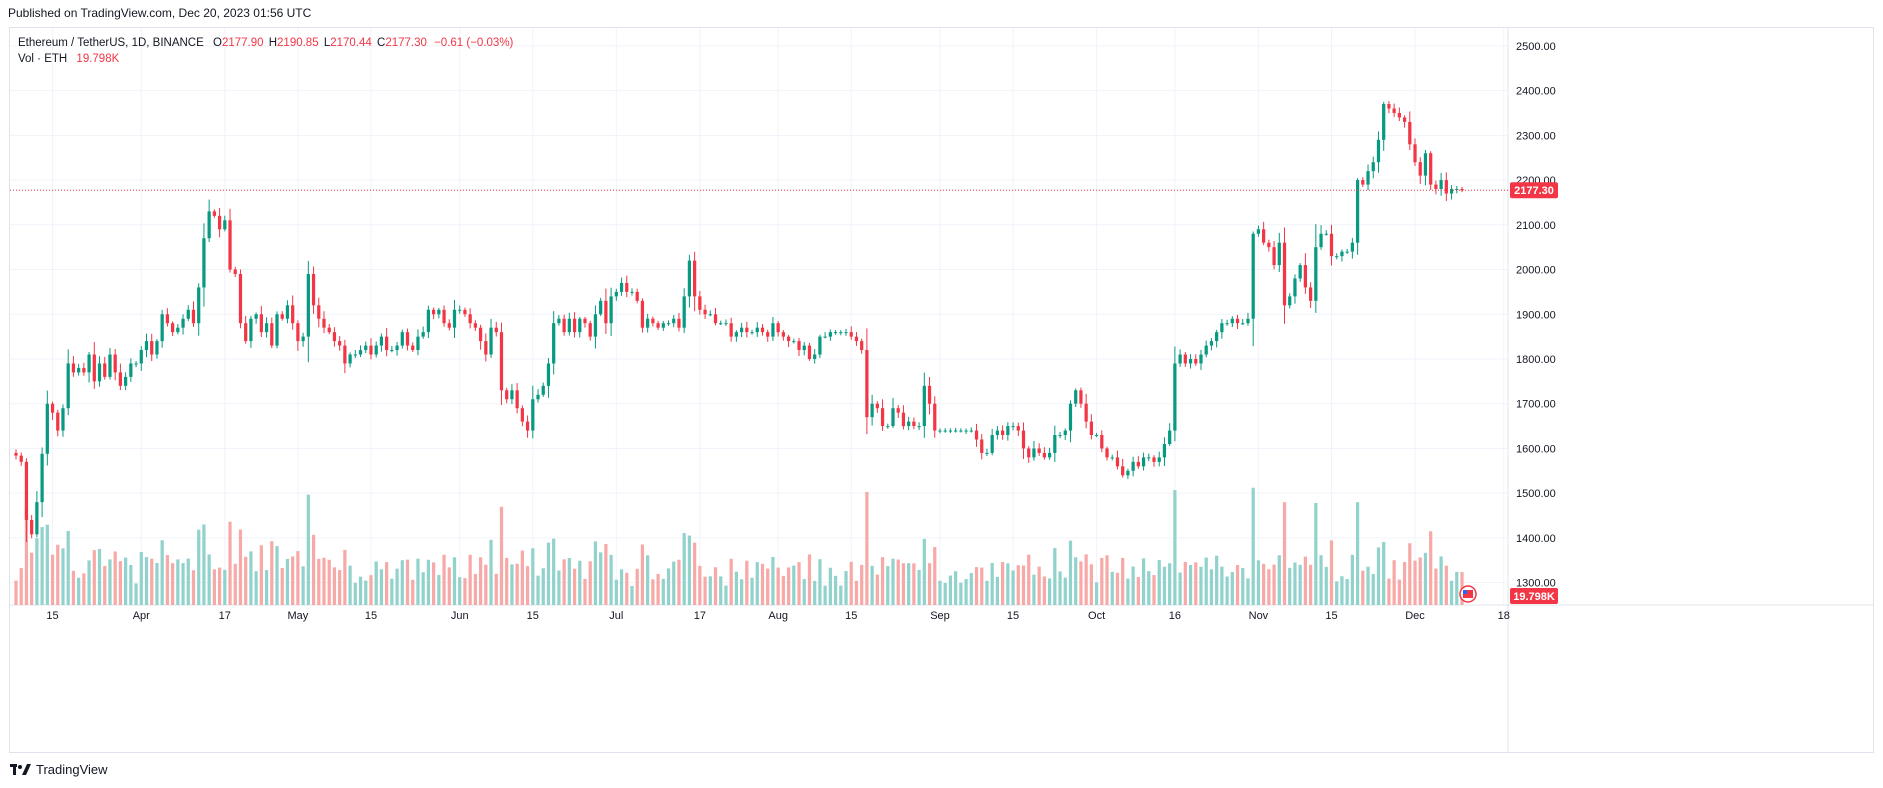 This screenshot has height=788, width=1883. Describe the element at coordinates (1536, 271) in the screenshot. I see `price-tick-label: 2000.00` at that location.